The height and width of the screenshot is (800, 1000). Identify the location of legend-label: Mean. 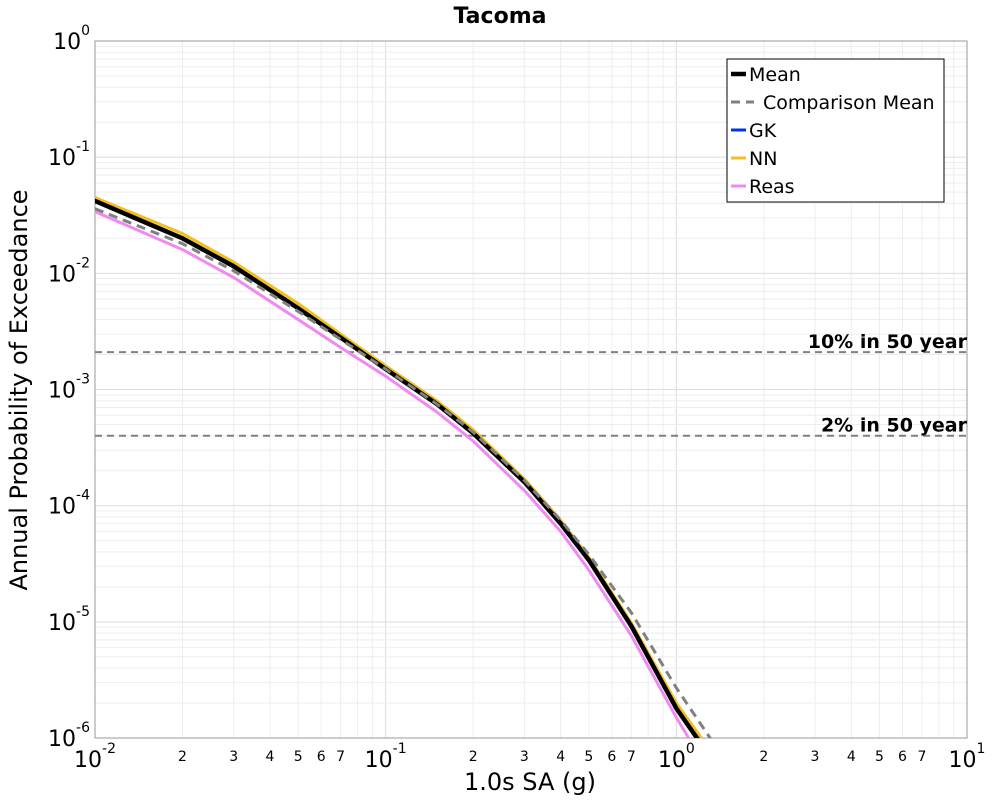
(775, 75).